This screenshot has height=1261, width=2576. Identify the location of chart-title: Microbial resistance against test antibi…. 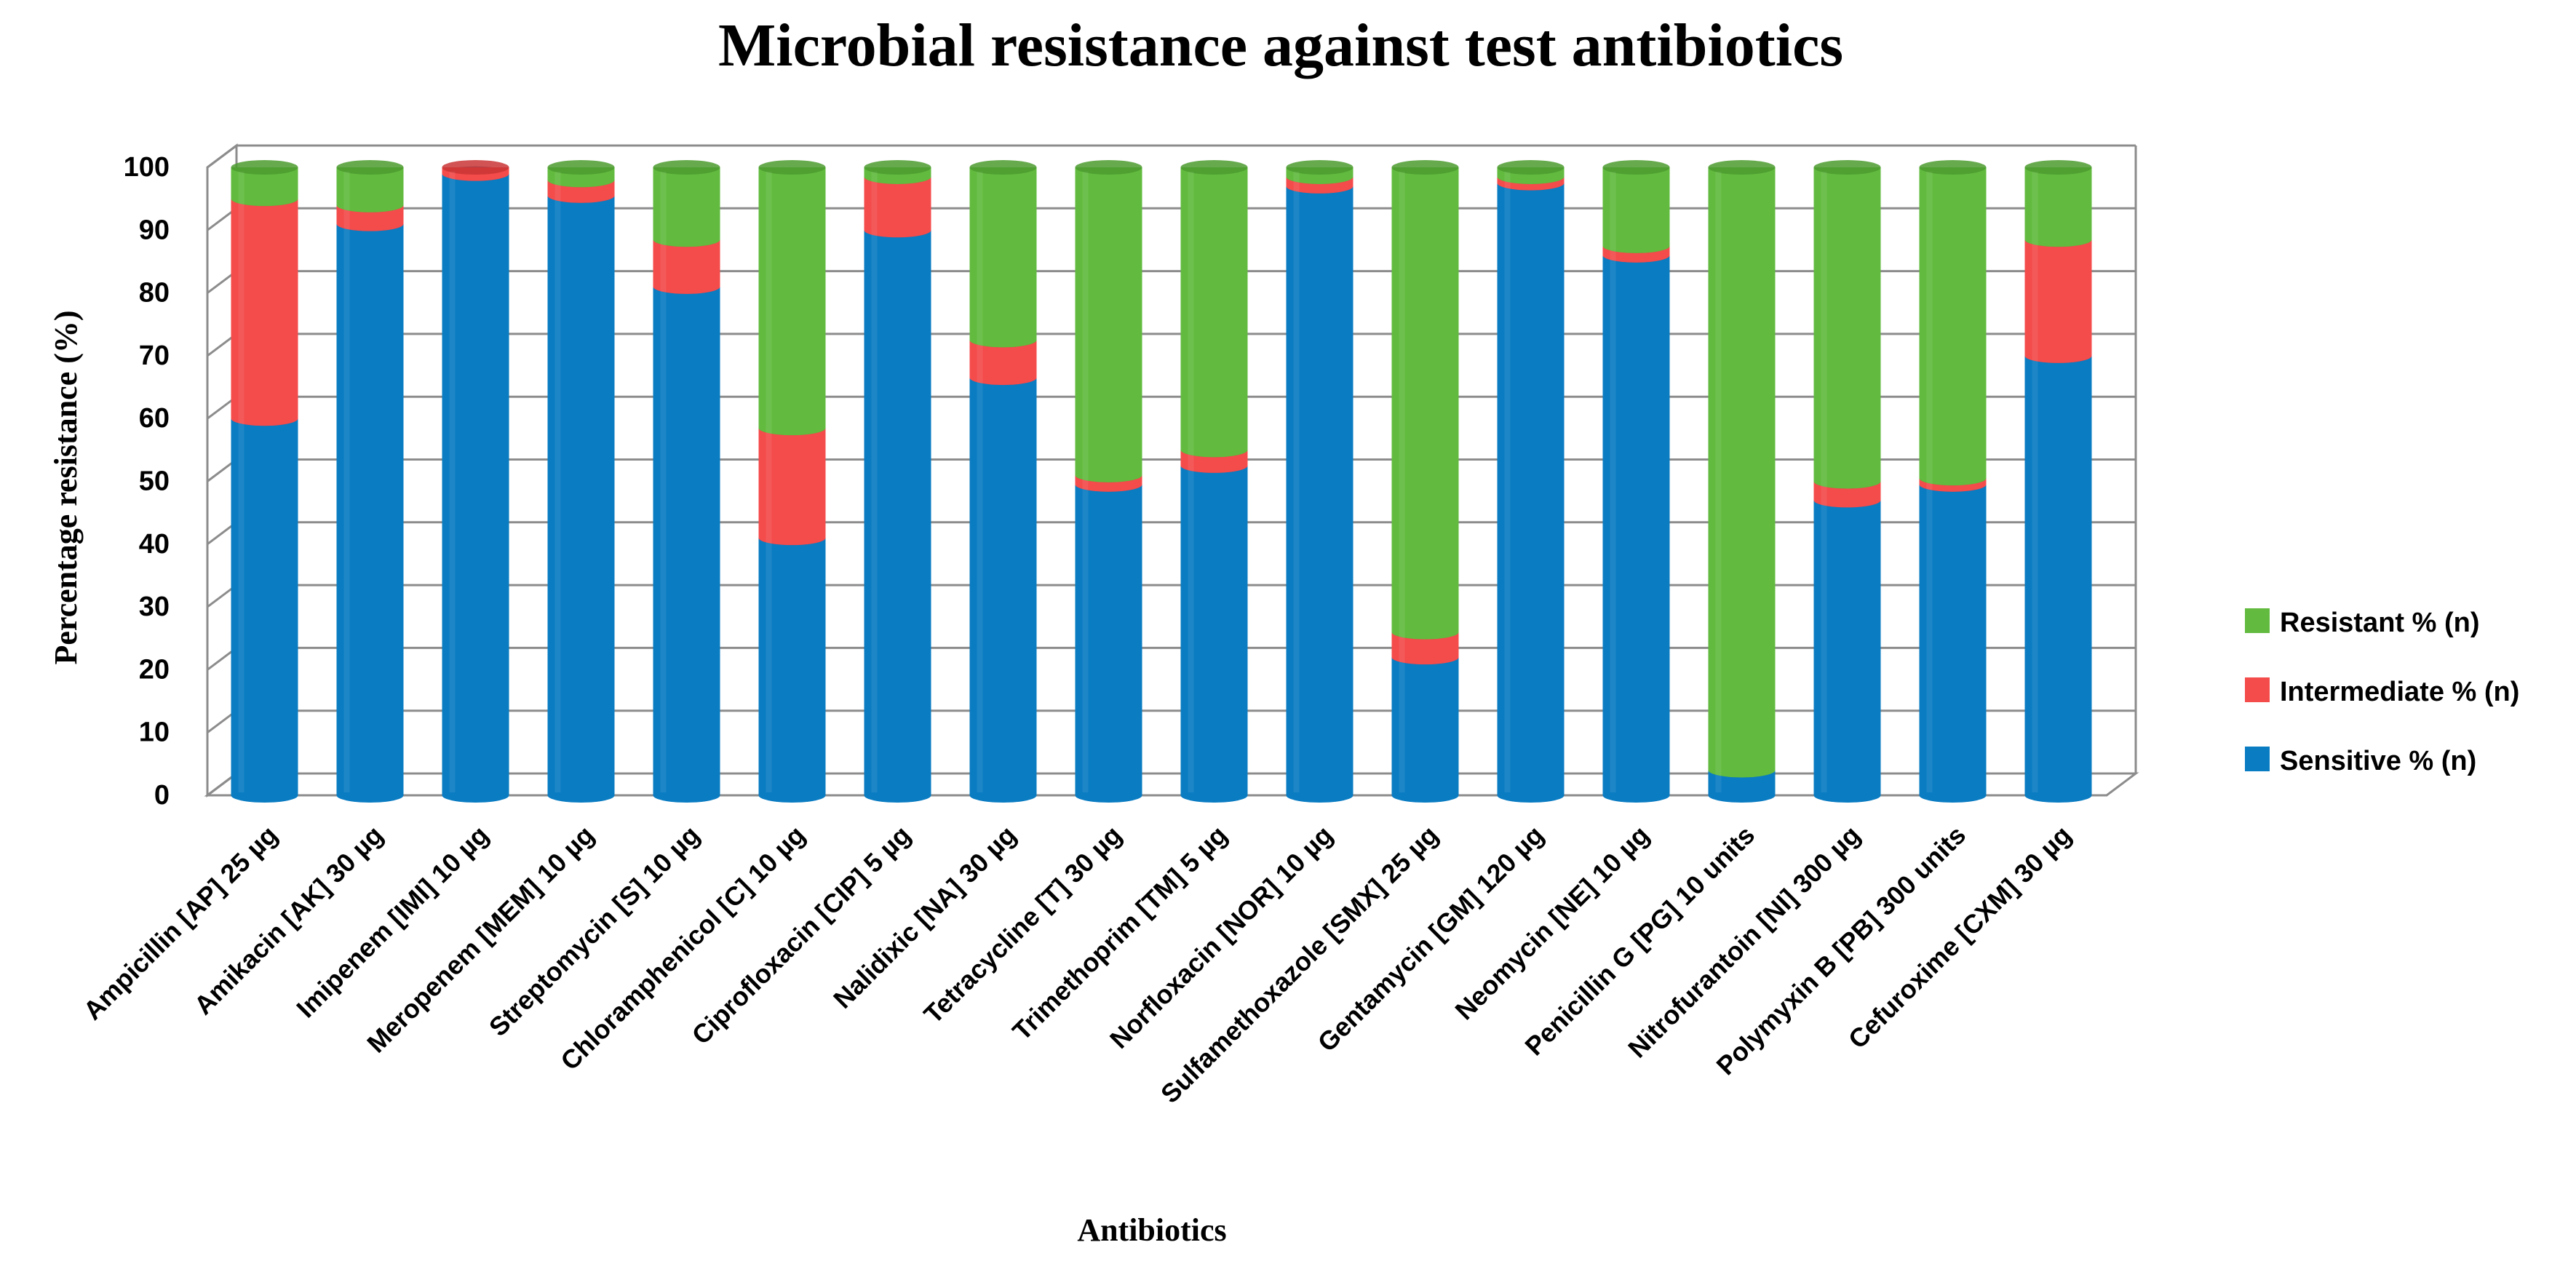
(1280, 45).